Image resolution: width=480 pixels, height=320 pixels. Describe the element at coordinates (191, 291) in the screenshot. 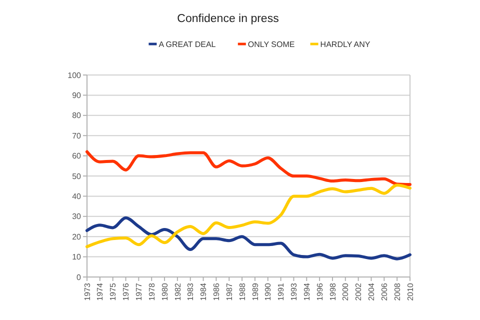

I see `x-tick-label: 1983` at that location.